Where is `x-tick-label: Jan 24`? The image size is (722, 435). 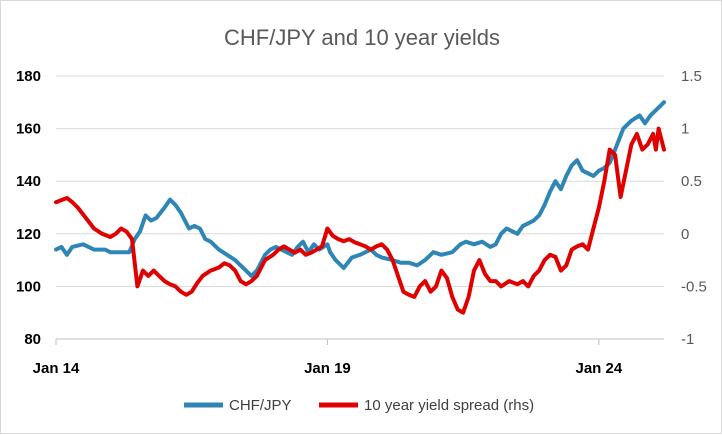 x-tick-label: Jan 24 is located at coordinates (599, 368).